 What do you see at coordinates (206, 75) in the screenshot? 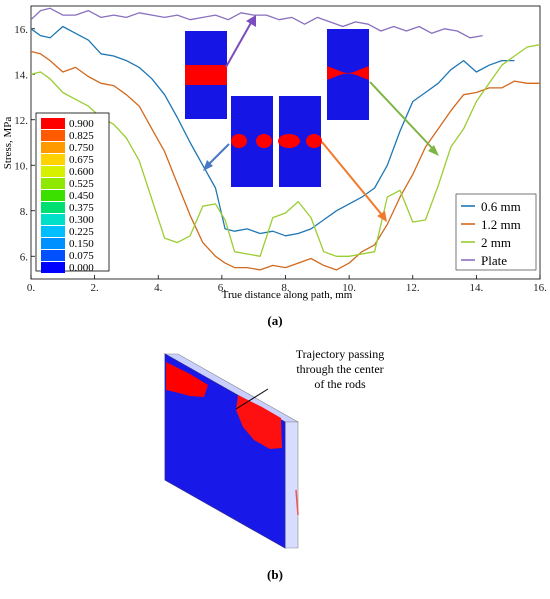
I see `fe-inset-plate` at bounding box center [206, 75].